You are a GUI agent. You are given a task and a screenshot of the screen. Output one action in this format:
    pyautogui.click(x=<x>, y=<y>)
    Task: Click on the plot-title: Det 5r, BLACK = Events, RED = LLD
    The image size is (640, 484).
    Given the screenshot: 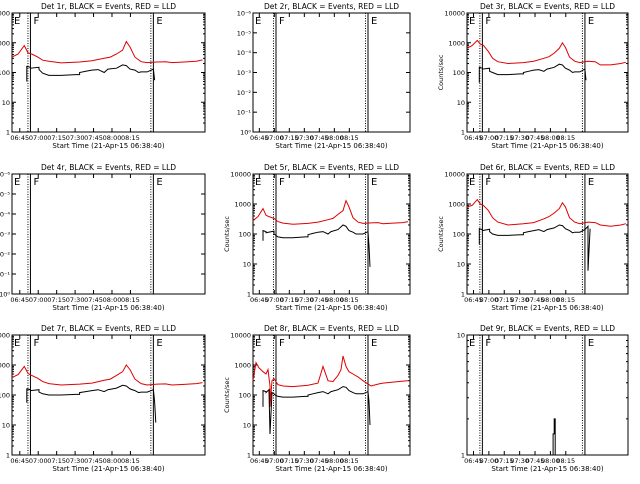 What is the action you would take?
    pyautogui.click(x=331, y=167)
    